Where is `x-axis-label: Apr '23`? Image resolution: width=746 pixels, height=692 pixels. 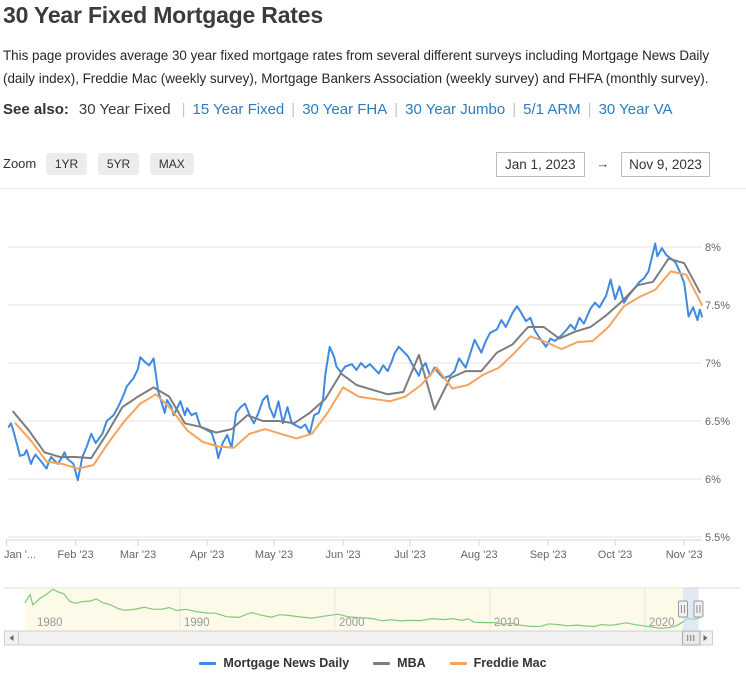 x-axis-label: Apr '23 is located at coordinates (207, 555).